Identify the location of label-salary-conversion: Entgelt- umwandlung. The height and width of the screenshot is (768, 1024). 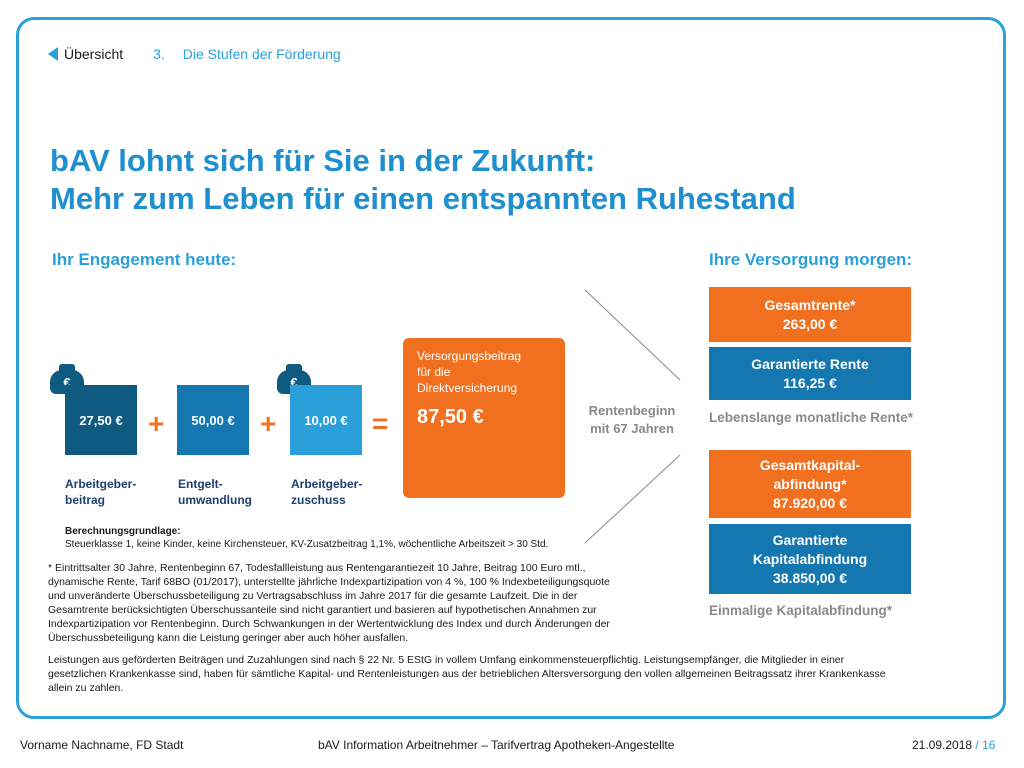
(215, 492).